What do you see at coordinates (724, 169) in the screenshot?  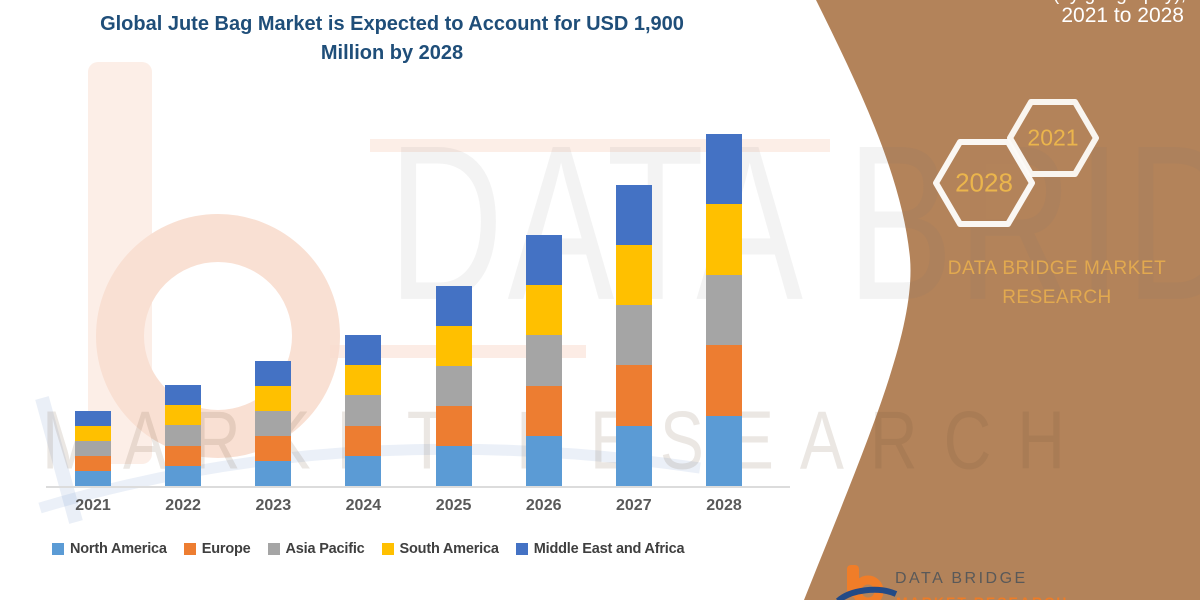 I see `segment-middle-east-and-africa-2028` at bounding box center [724, 169].